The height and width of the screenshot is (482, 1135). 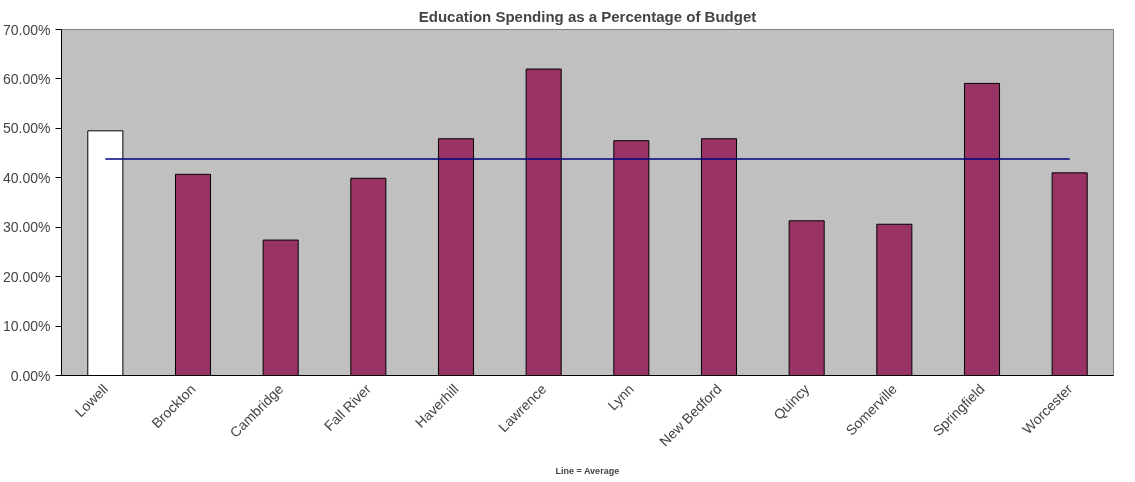 What do you see at coordinates (27, 227) in the screenshot?
I see `y-tick-label: 30.00%` at bounding box center [27, 227].